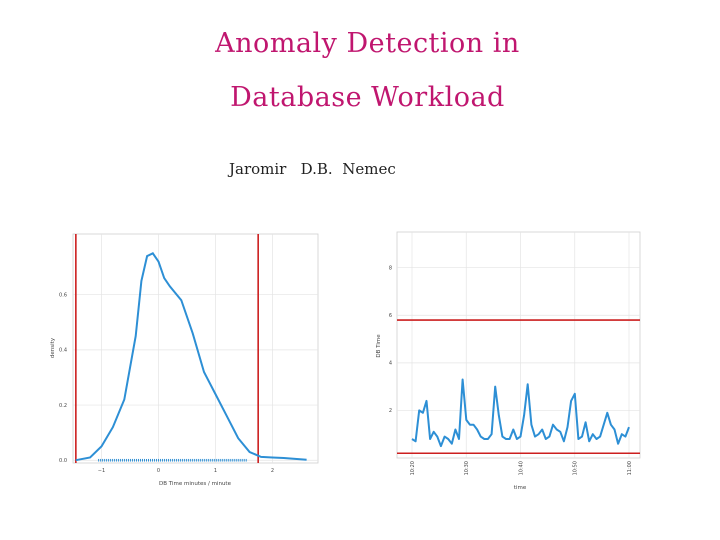 The image size is (720, 540). Describe the element at coordinates (172, 460) in the screenshot. I see `density-rug` at that location.